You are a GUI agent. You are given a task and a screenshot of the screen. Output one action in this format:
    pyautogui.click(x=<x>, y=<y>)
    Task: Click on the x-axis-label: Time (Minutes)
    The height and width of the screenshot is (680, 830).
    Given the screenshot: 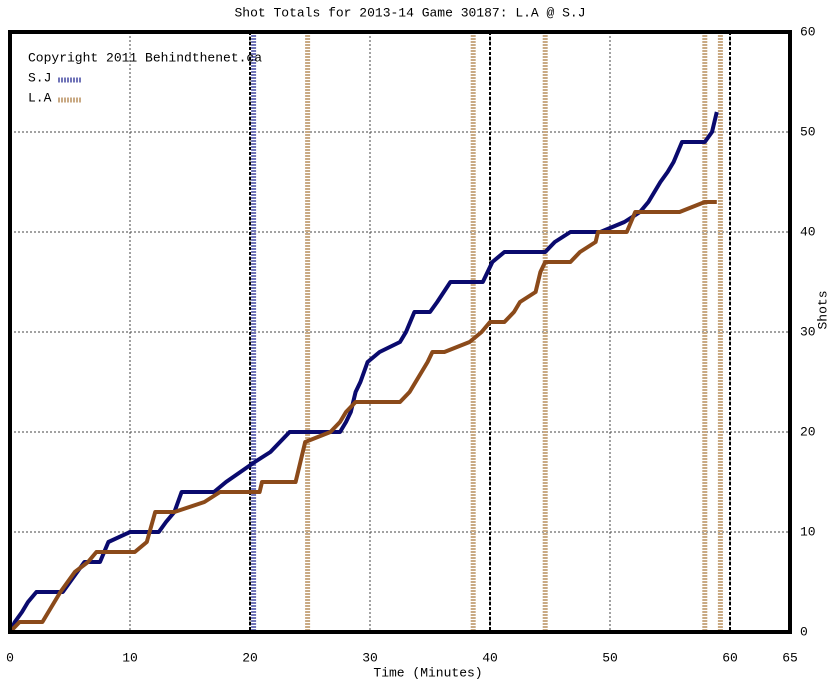 What is the action you would take?
    pyautogui.click(x=427, y=672)
    